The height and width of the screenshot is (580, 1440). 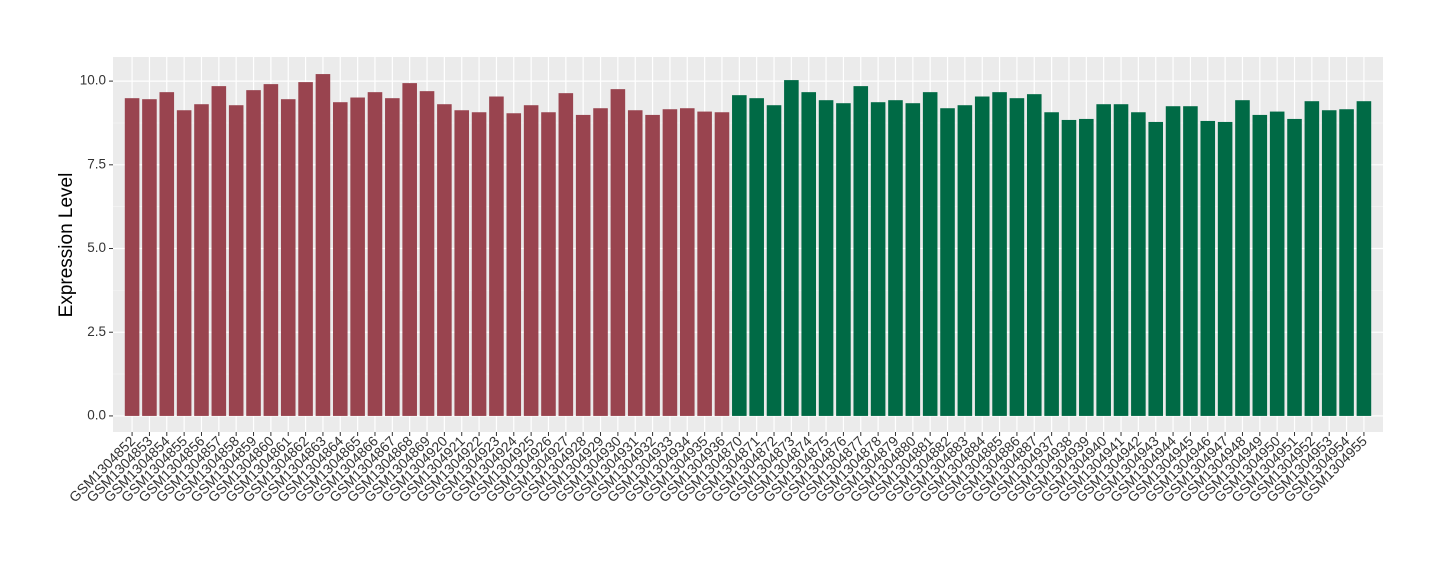 What do you see at coordinates (96, 247) in the screenshot?
I see `y-tick-label: 5.0` at bounding box center [96, 247].